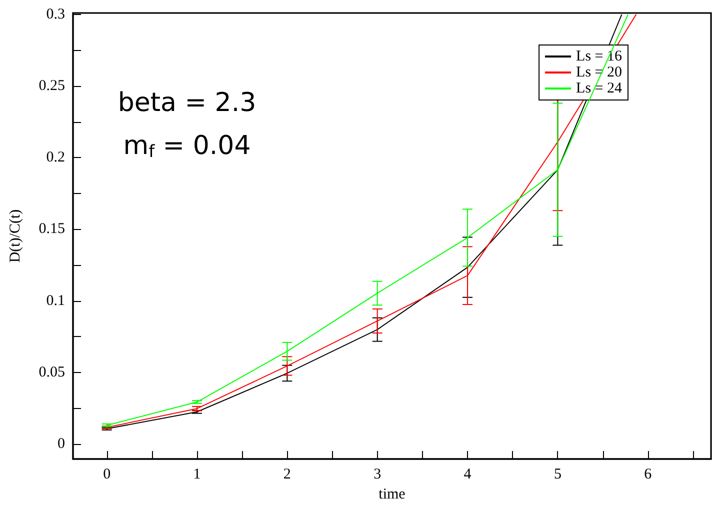 The image size is (712, 507). What do you see at coordinates (107, 474) in the screenshot?
I see `x-tick-label: 0` at bounding box center [107, 474].